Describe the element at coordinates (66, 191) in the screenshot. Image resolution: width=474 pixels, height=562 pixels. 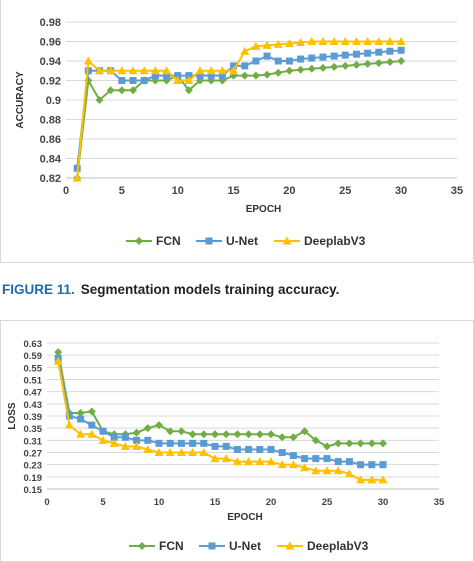
I see `acc-x-tick-label: 0` at that location.